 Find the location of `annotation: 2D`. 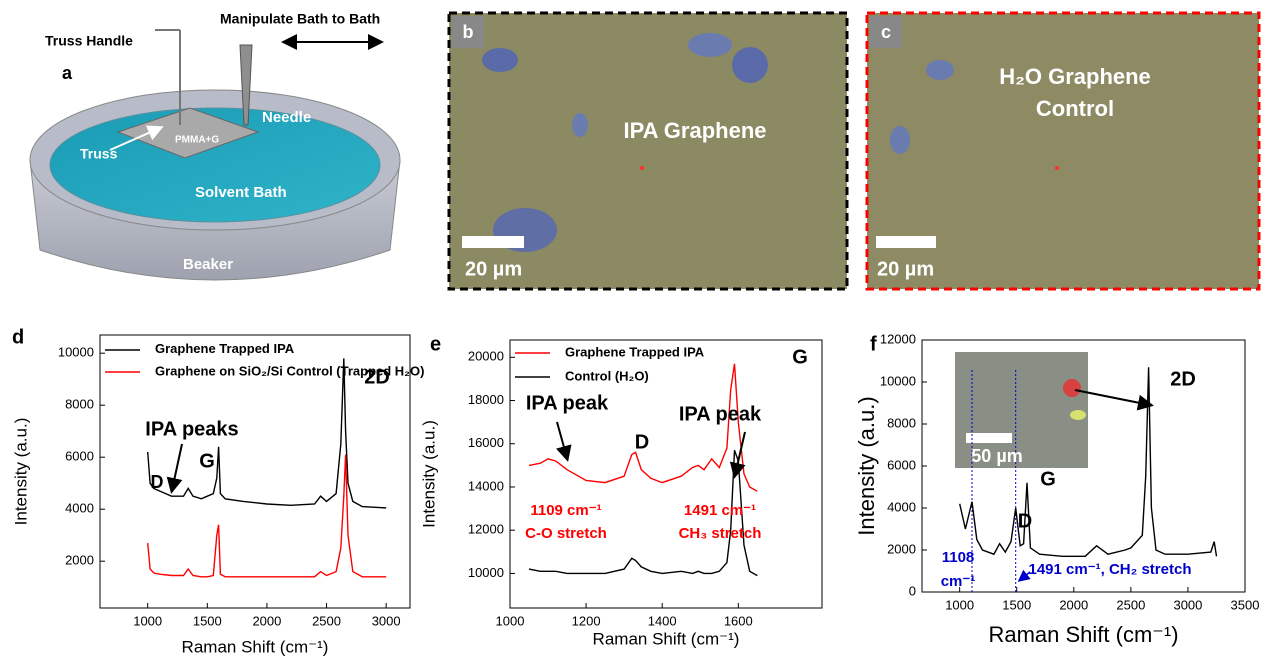

annotation: 2D is located at coordinates (377, 377).